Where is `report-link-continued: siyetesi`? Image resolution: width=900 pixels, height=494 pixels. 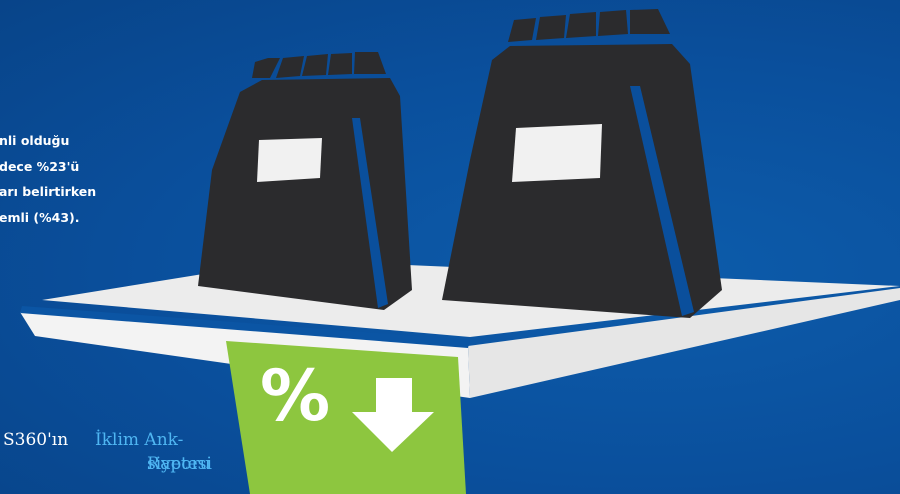
report-link-continued: siyetesi is located at coordinates (179, 464).